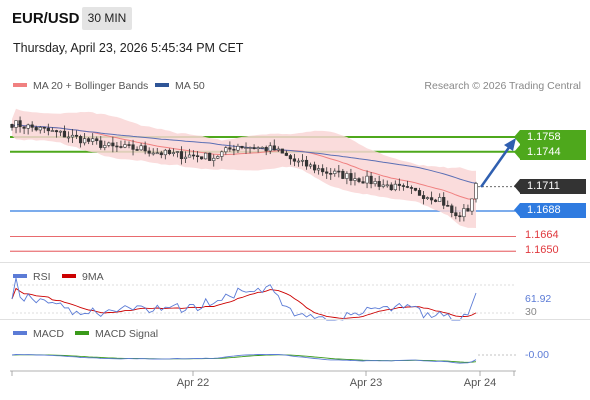 The width and height of the screenshot is (590, 400). I want to click on pivot-tag: 1.1688, so click(550, 210).